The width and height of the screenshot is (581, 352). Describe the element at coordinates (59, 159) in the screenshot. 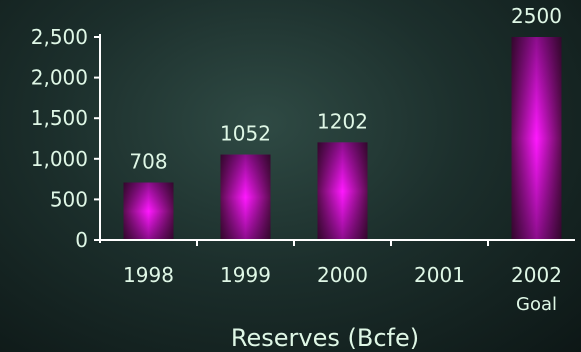

I see `y-tick-label: 1,000` at that location.